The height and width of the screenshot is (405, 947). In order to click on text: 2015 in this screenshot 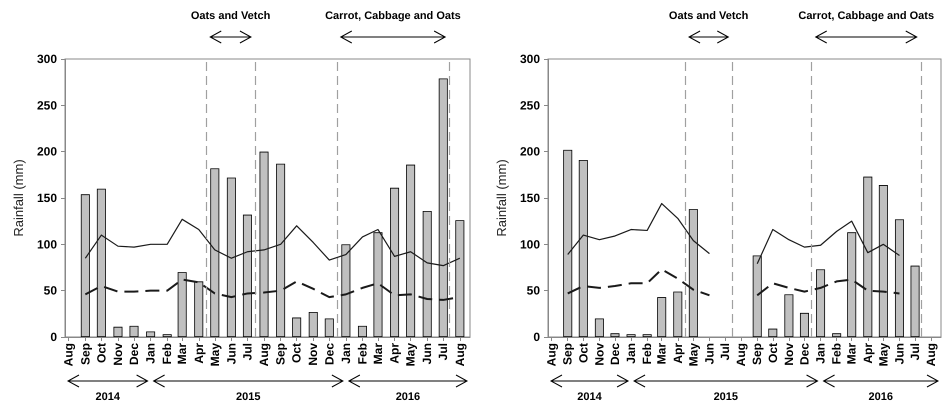, I will do `click(726, 397)`.